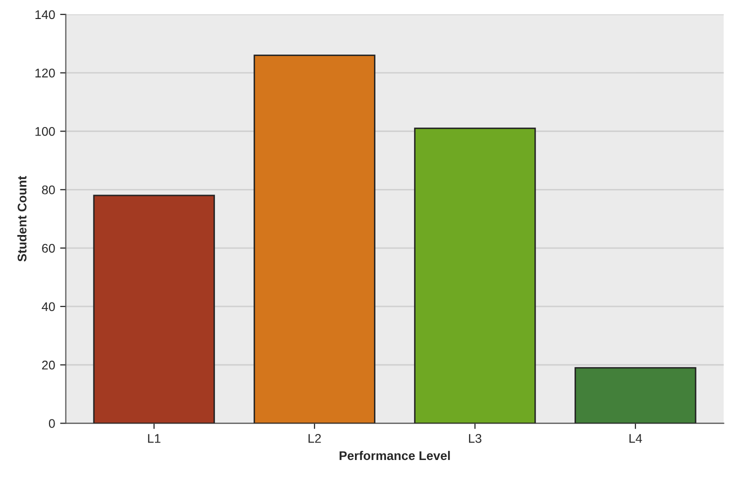 The image size is (731, 481). I want to click on y-tick-label: 20, so click(48, 365).